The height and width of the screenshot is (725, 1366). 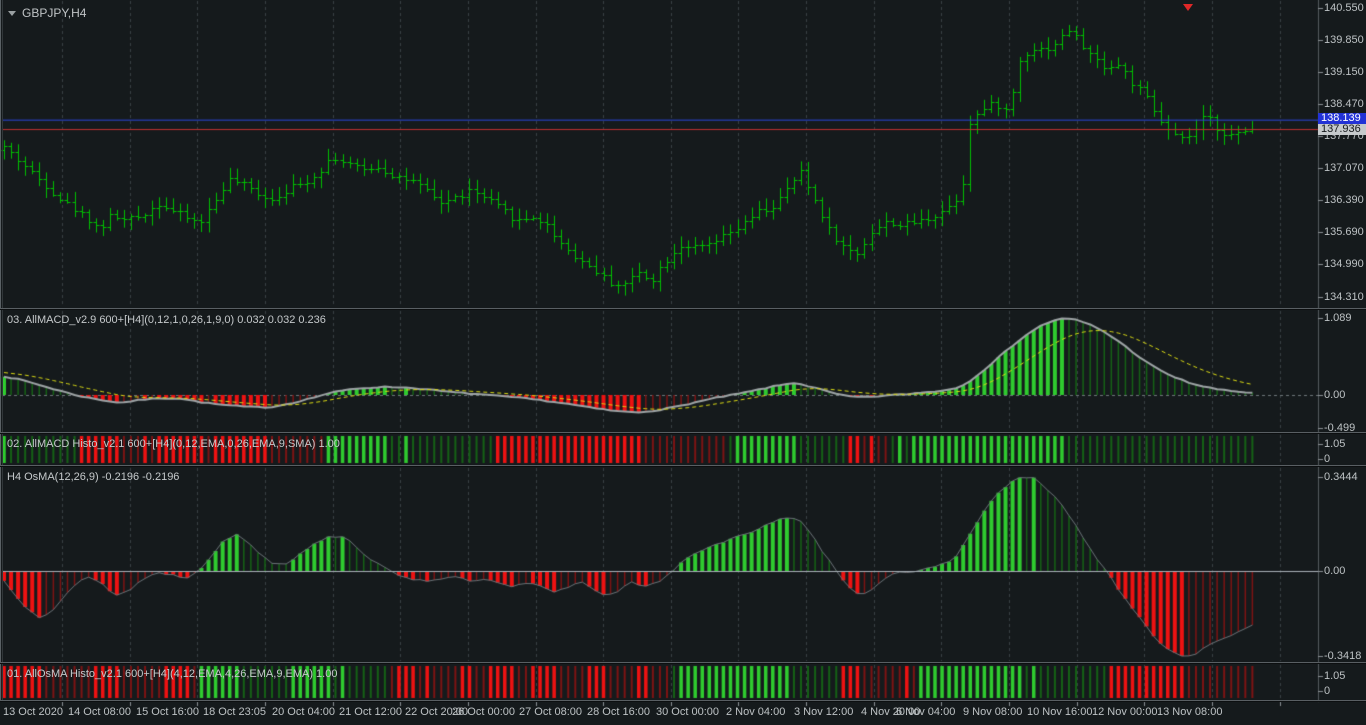 I want to click on price-tick-label: 137.070, so click(x=1344, y=168).